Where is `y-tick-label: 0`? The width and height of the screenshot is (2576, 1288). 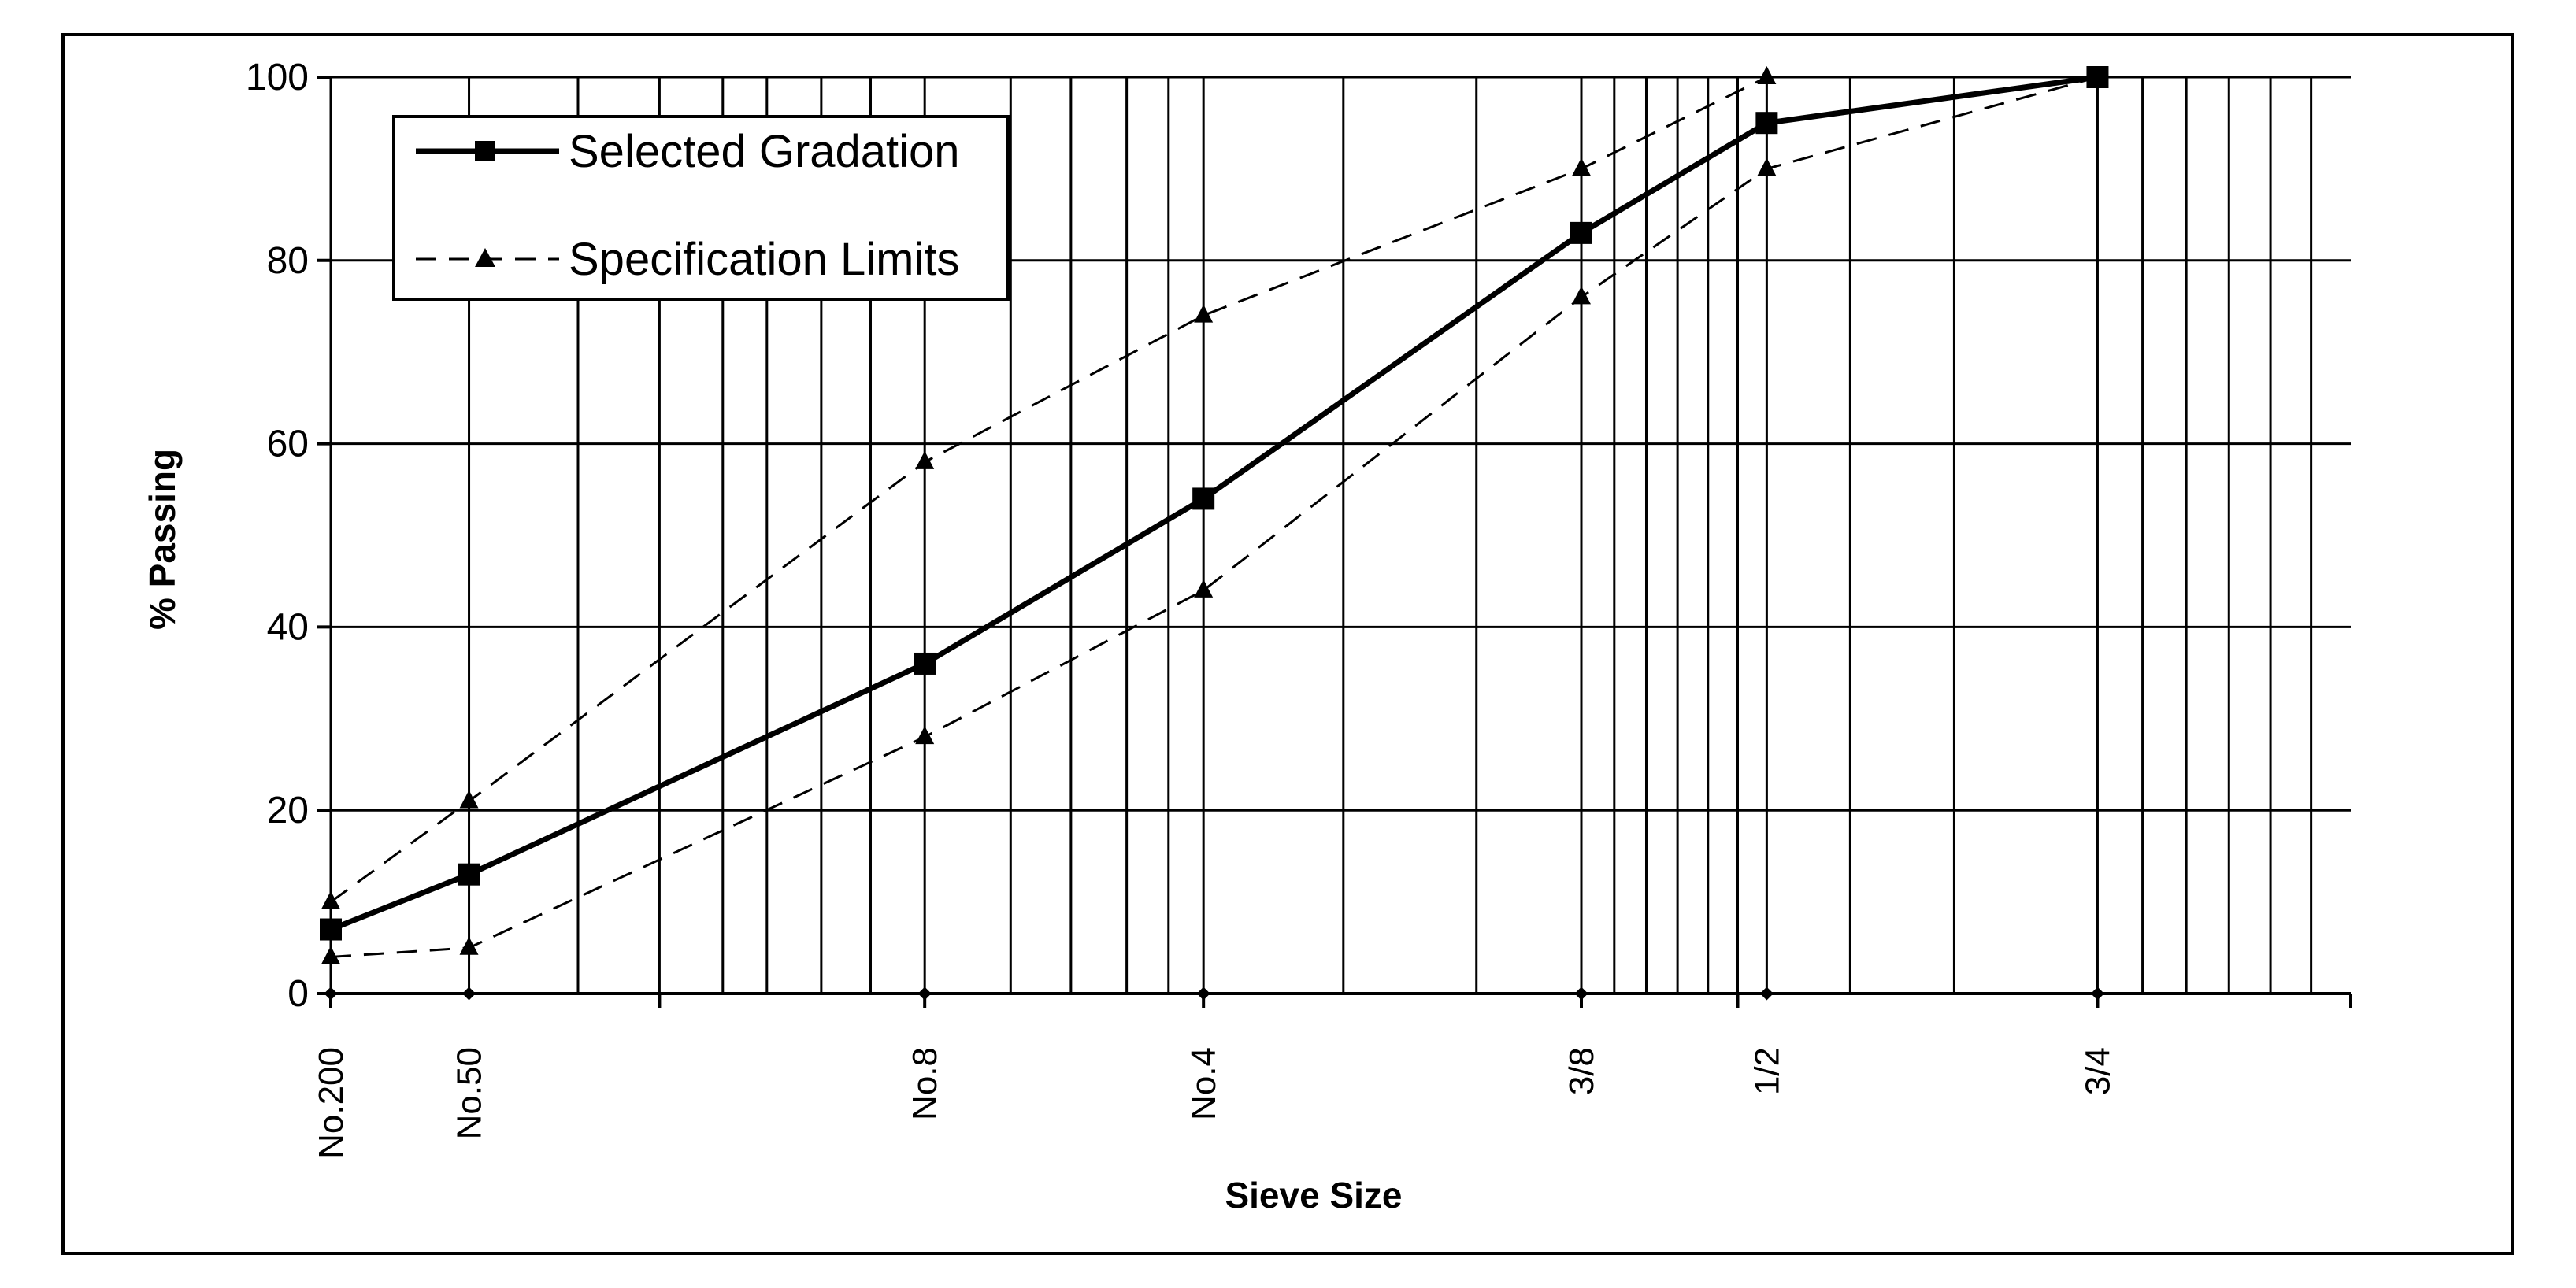 y-tick-label: 0 is located at coordinates (298, 994).